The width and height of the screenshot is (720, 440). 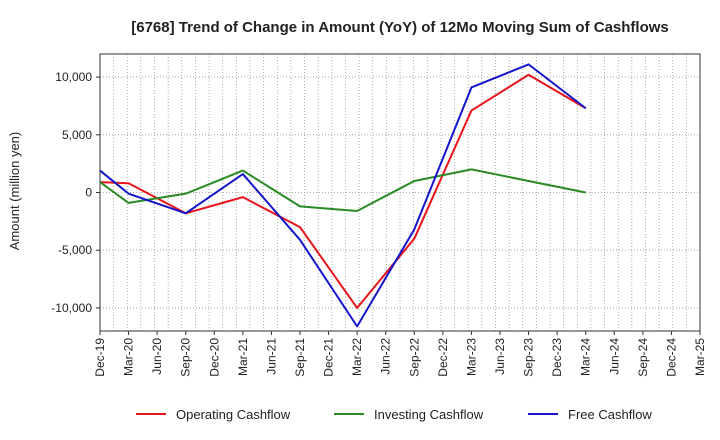 I want to click on x-tick-label: Jun-24, so click(x=614, y=356).